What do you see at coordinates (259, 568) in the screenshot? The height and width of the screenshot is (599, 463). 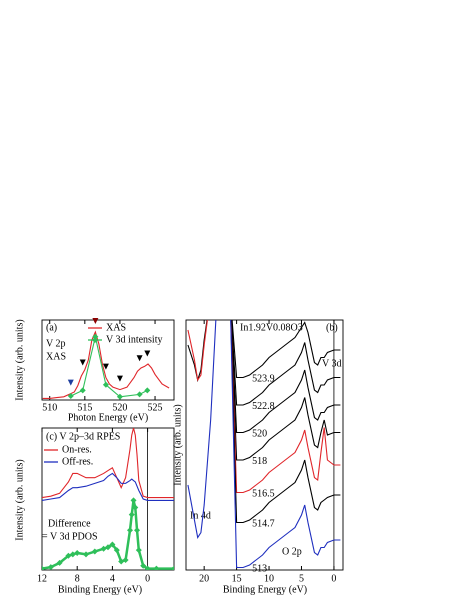 I see `series-label: 513` at bounding box center [259, 568].